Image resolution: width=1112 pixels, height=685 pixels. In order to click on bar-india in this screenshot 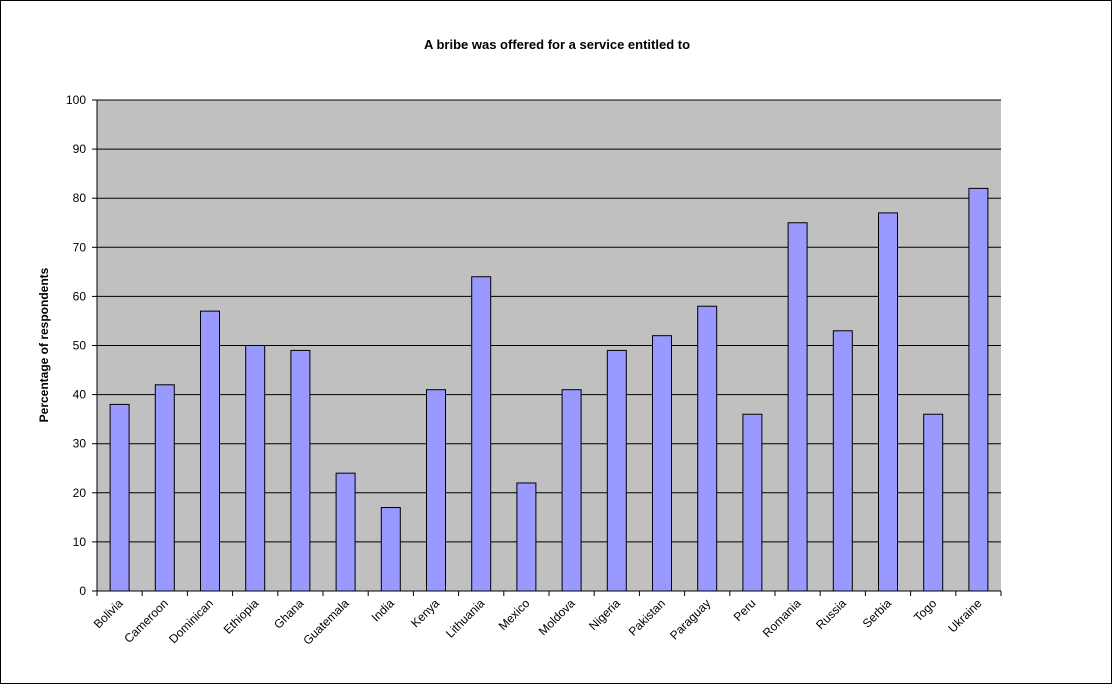, I will do `click(390, 549)`.